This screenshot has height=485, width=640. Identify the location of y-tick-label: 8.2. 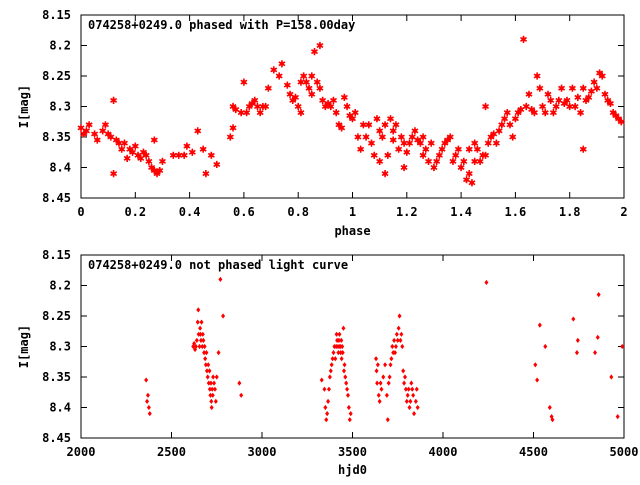
(60, 286).